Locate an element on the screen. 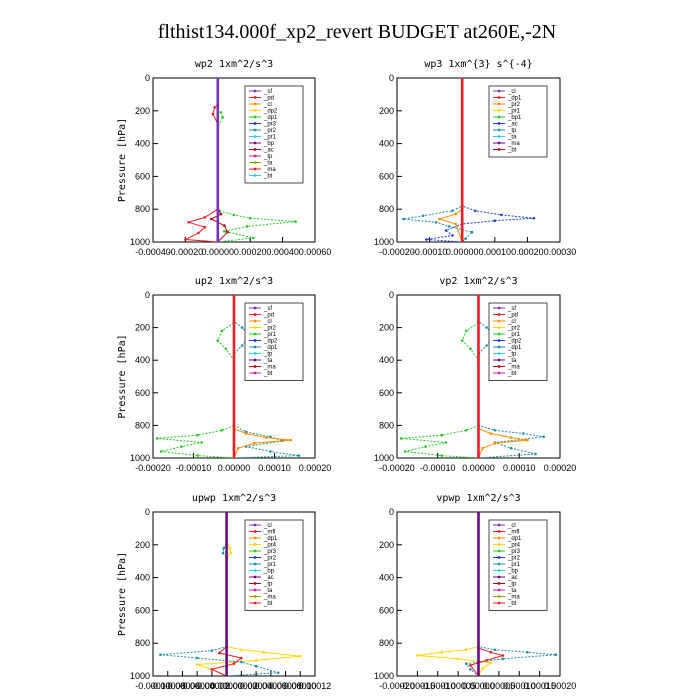  y-tick-label: 600 is located at coordinates (386, 393).